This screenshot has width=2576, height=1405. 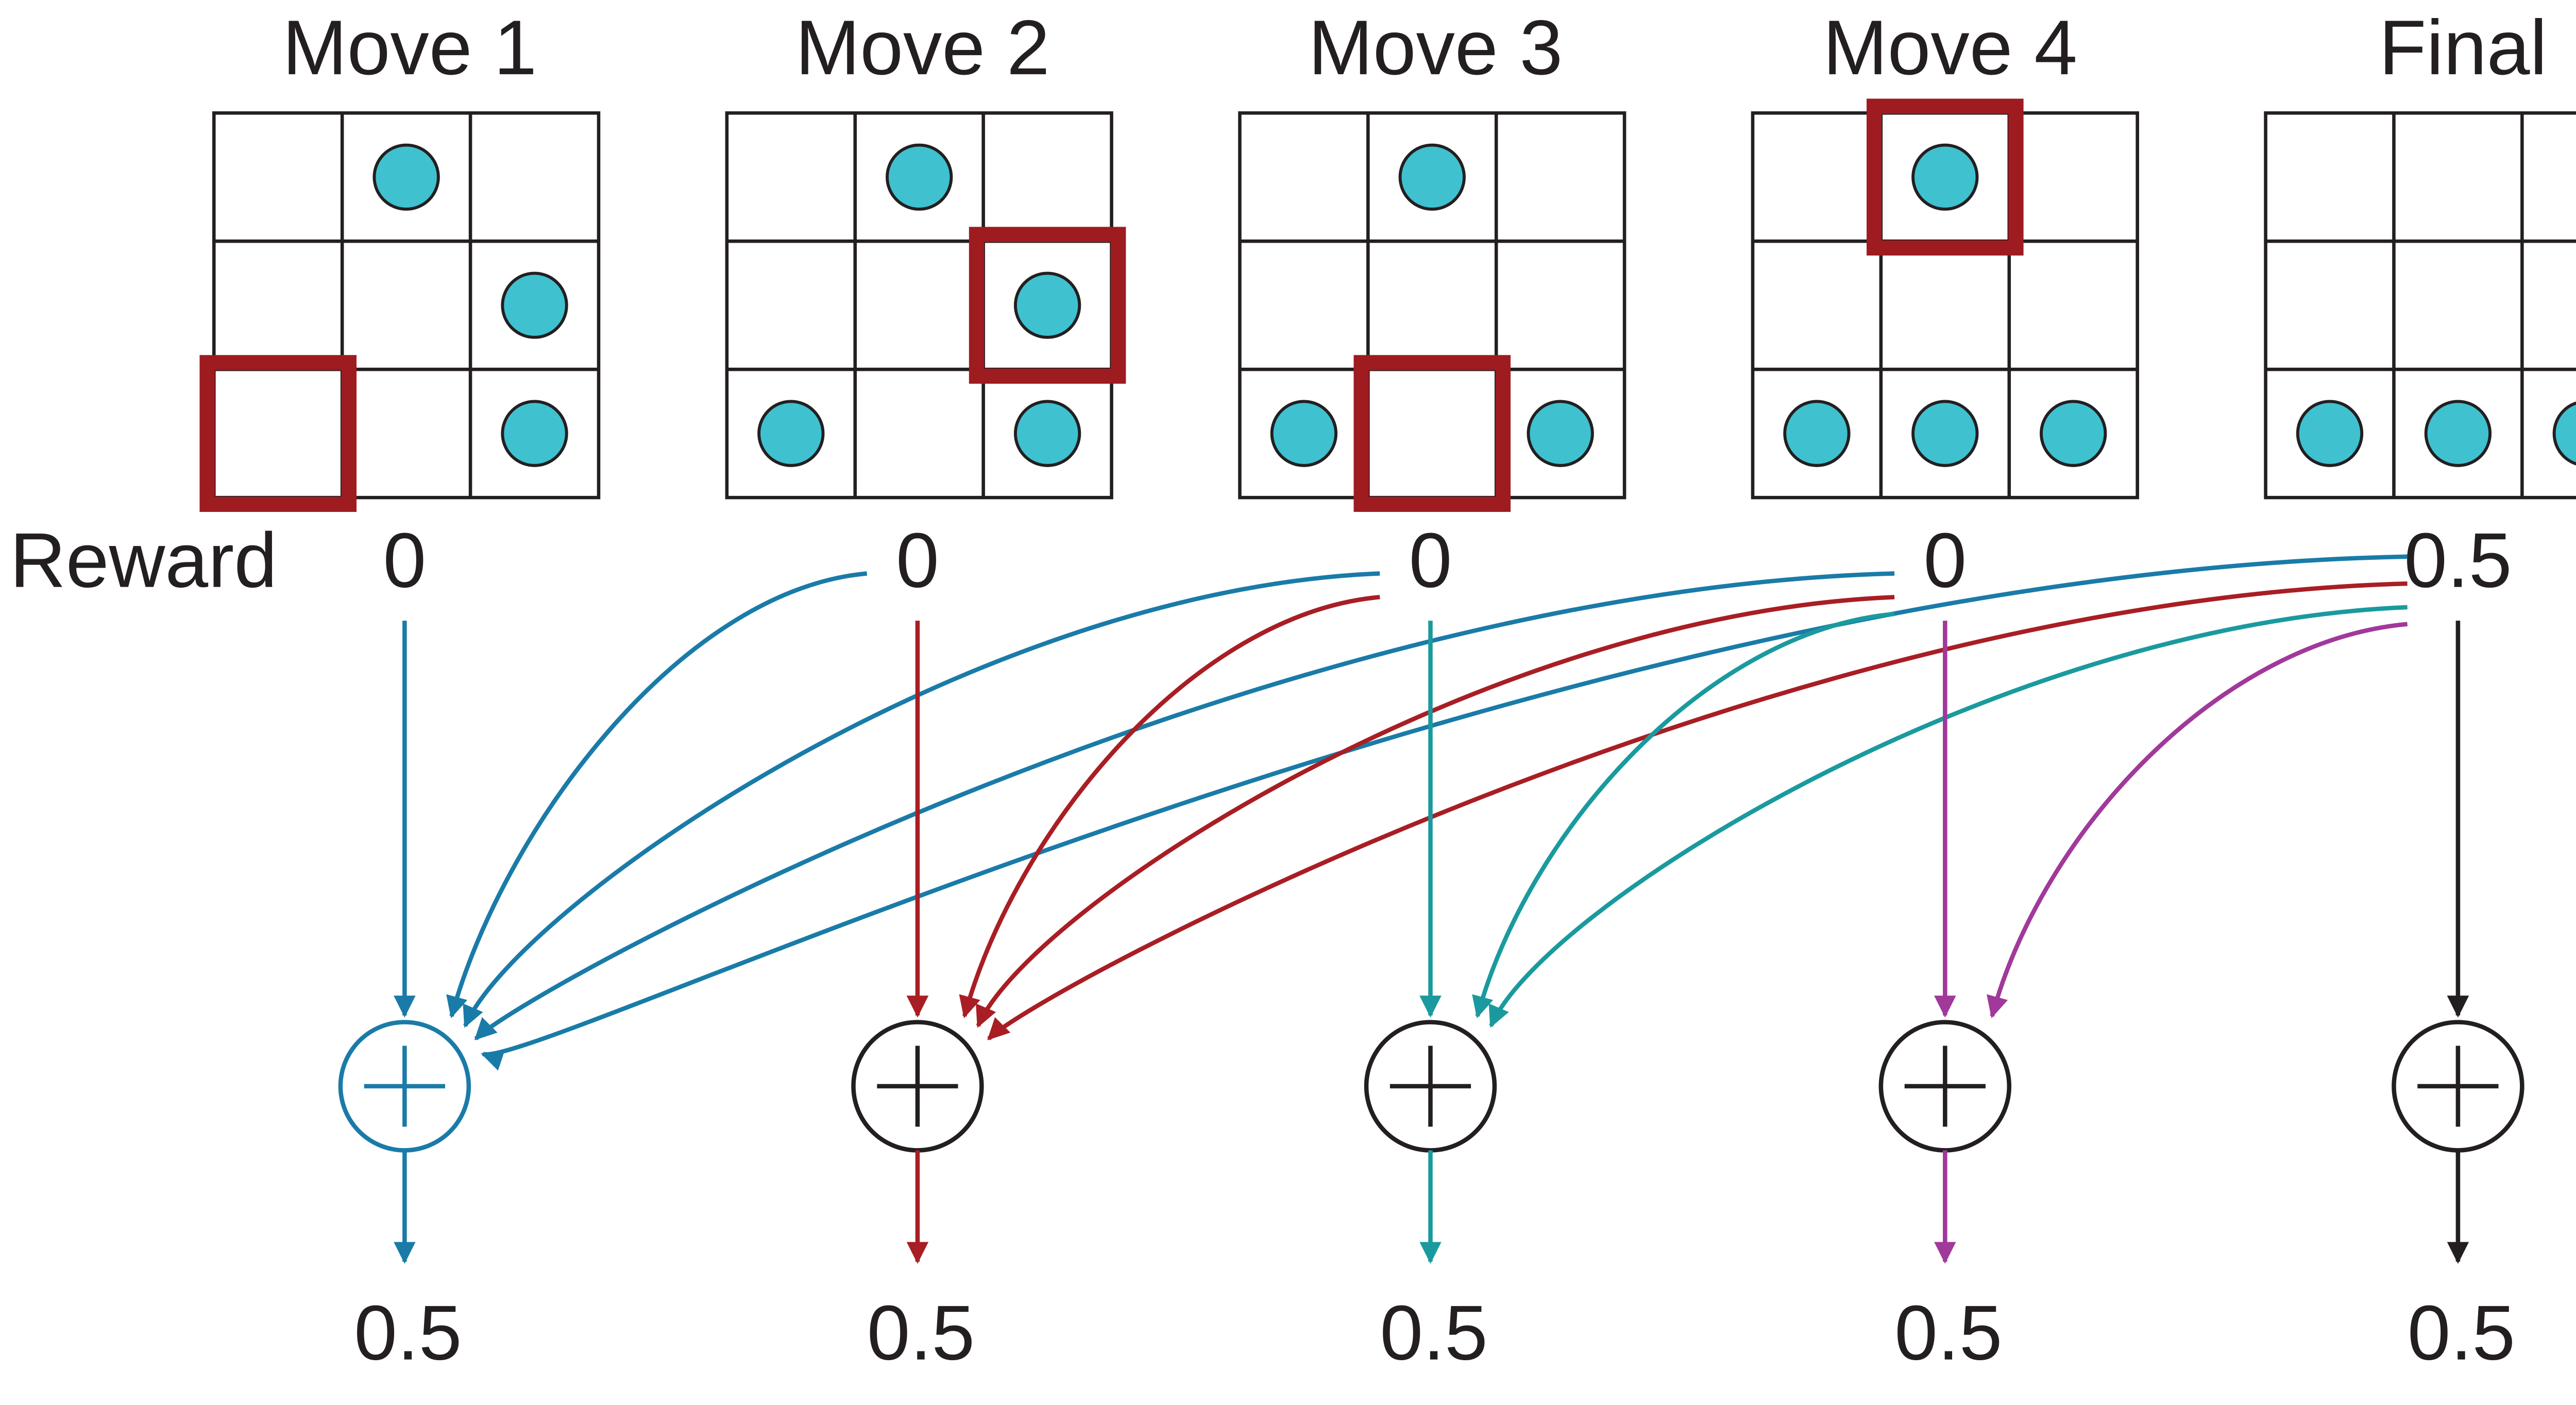 What do you see at coordinates (2461, 1333) in the screenshot?
I see `return-value-final: 0.5` at bounding box center [2461, 1333].